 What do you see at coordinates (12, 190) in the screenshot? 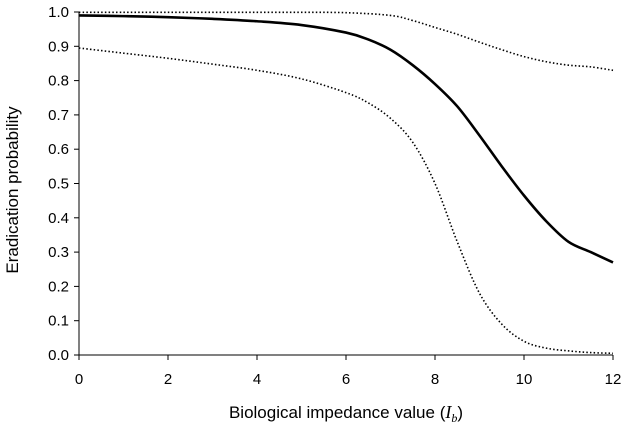
I see `y-axis-title: Eradication probability` at bounding box center [12, 190].